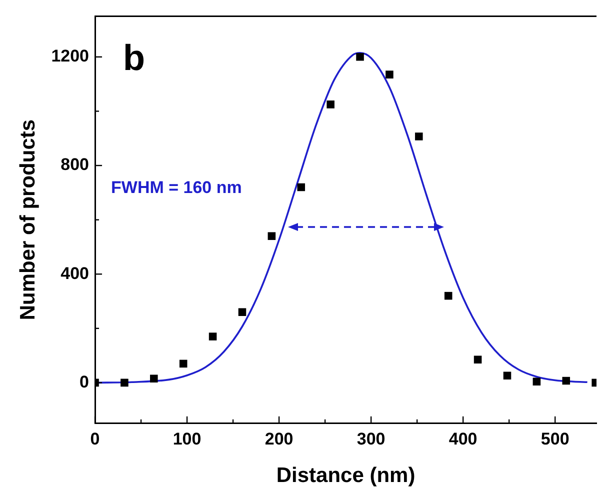  What do you see at coordinates (75, 273) in the screenshot?
I see `y-tick-label: 400` at bounding box center [75, 273].